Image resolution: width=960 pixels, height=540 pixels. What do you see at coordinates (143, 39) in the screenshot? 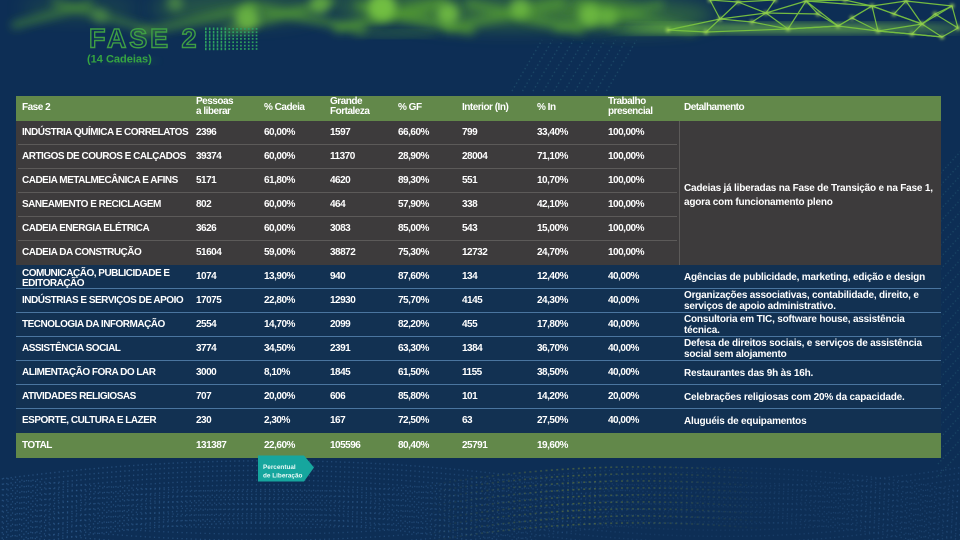
I see `svg-text: FASE 2` at bounding box center [143, 39].